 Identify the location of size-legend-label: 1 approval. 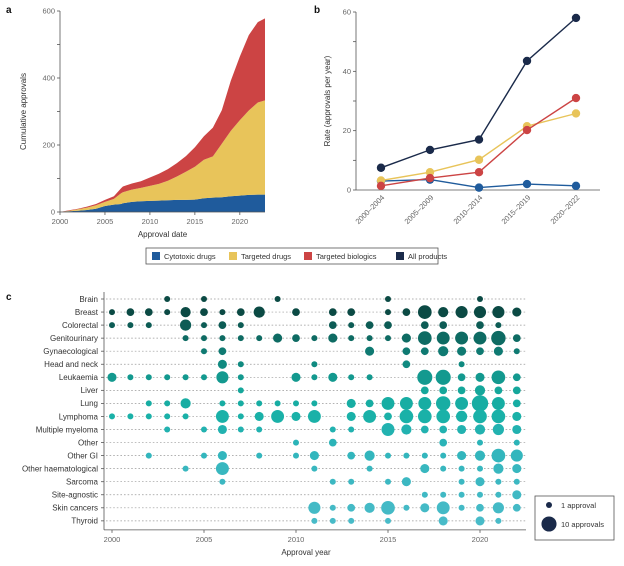
(578, 505).